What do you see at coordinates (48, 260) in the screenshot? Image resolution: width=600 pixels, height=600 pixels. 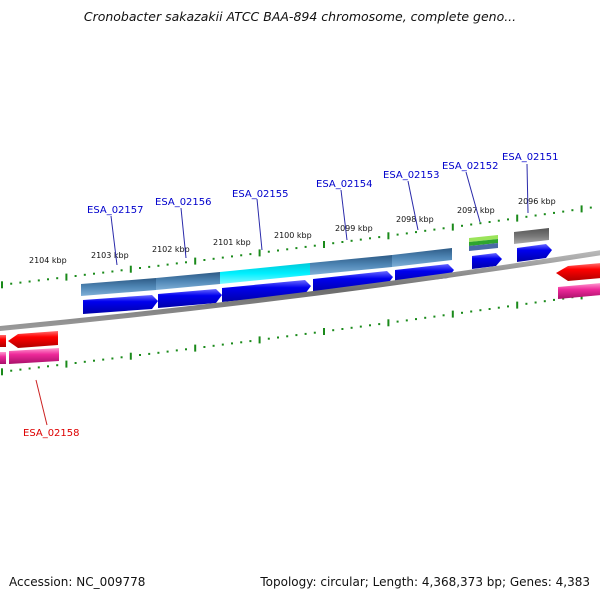 I see `tick-label-2104: 2104 kbp` at bounding box center [48, 260].